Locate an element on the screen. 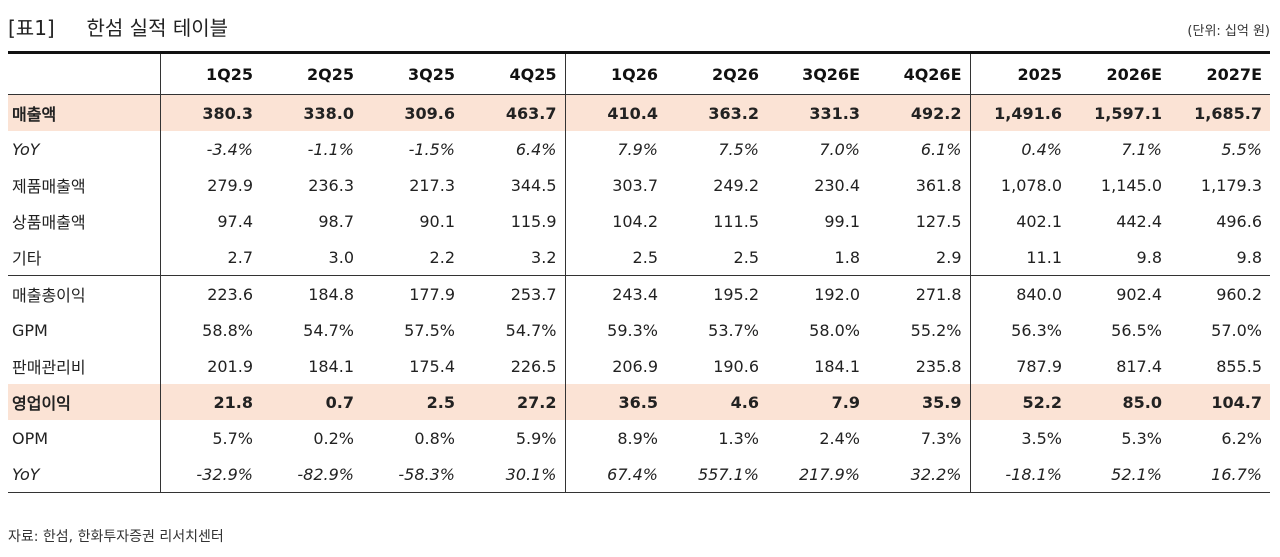 This screenshot has height=557, width=1280. col-header: 4Q25 is located at coordinates (514, 74).